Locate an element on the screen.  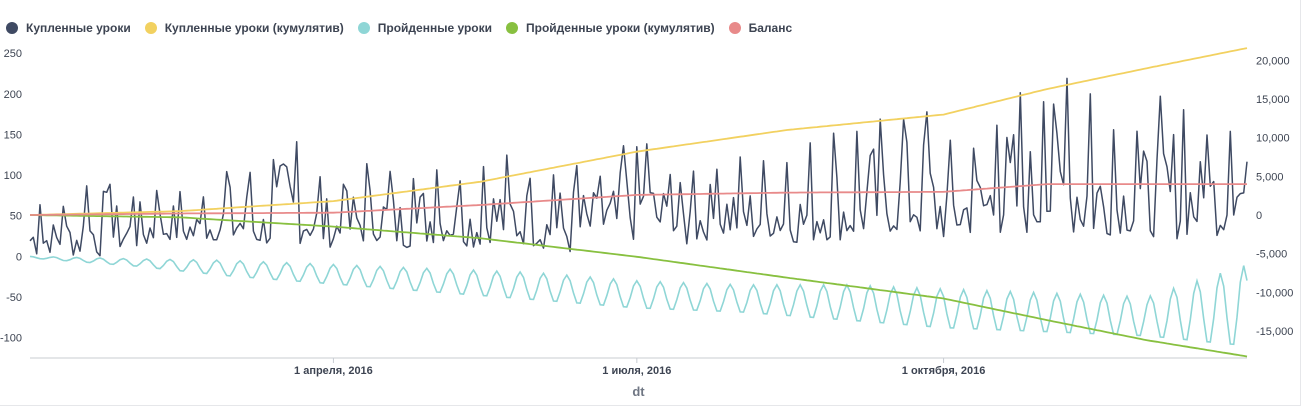
y-left-tick-label: 0 is located at coordinates (19, 257).